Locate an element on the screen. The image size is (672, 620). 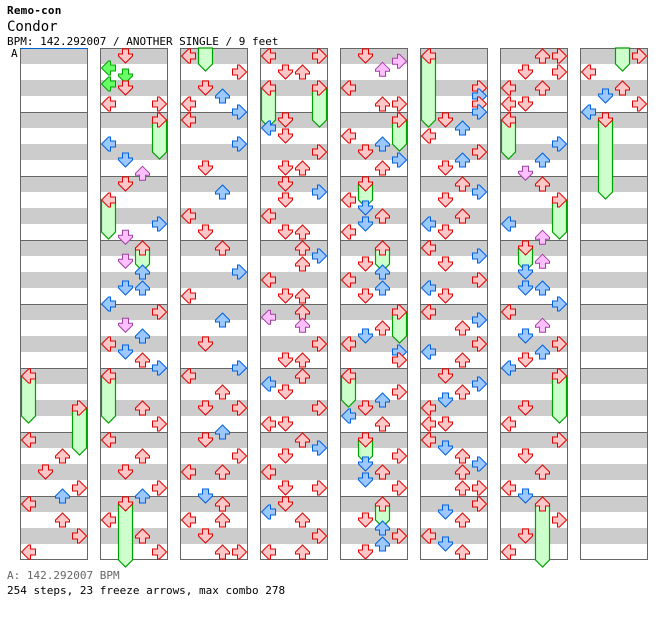
freeze-left-arrow-icon is located at coordinates (348, 376).